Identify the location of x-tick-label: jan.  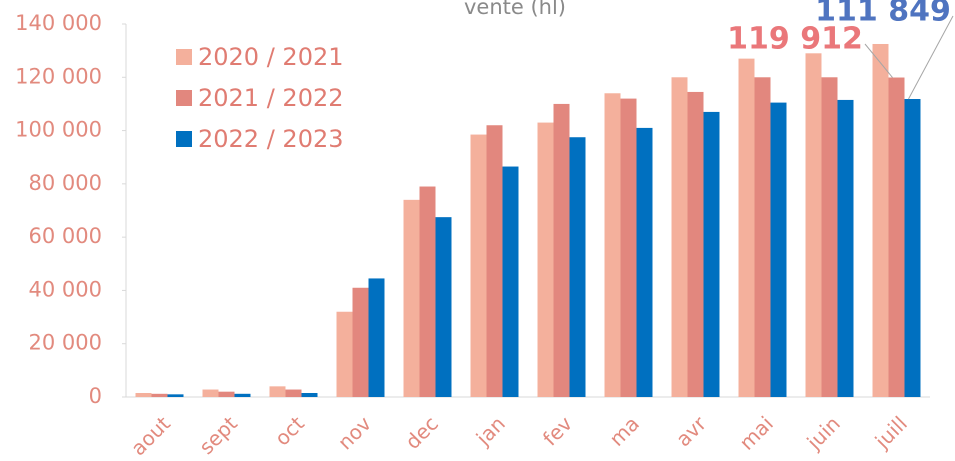
(490, 430).